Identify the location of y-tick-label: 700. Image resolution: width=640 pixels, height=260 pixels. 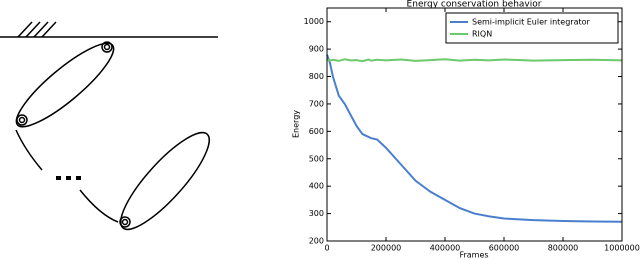
(316, 103).